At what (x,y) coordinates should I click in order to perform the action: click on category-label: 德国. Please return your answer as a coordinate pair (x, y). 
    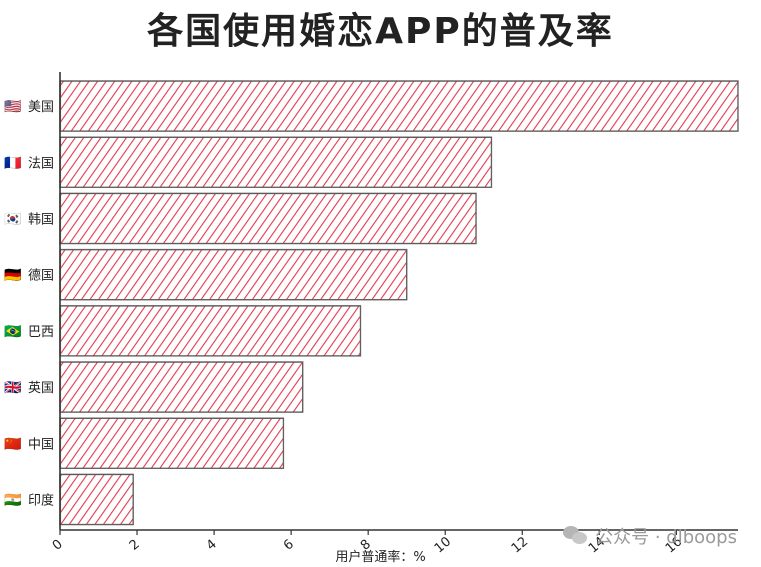
    Looking at the image, I should click on (41, 276).